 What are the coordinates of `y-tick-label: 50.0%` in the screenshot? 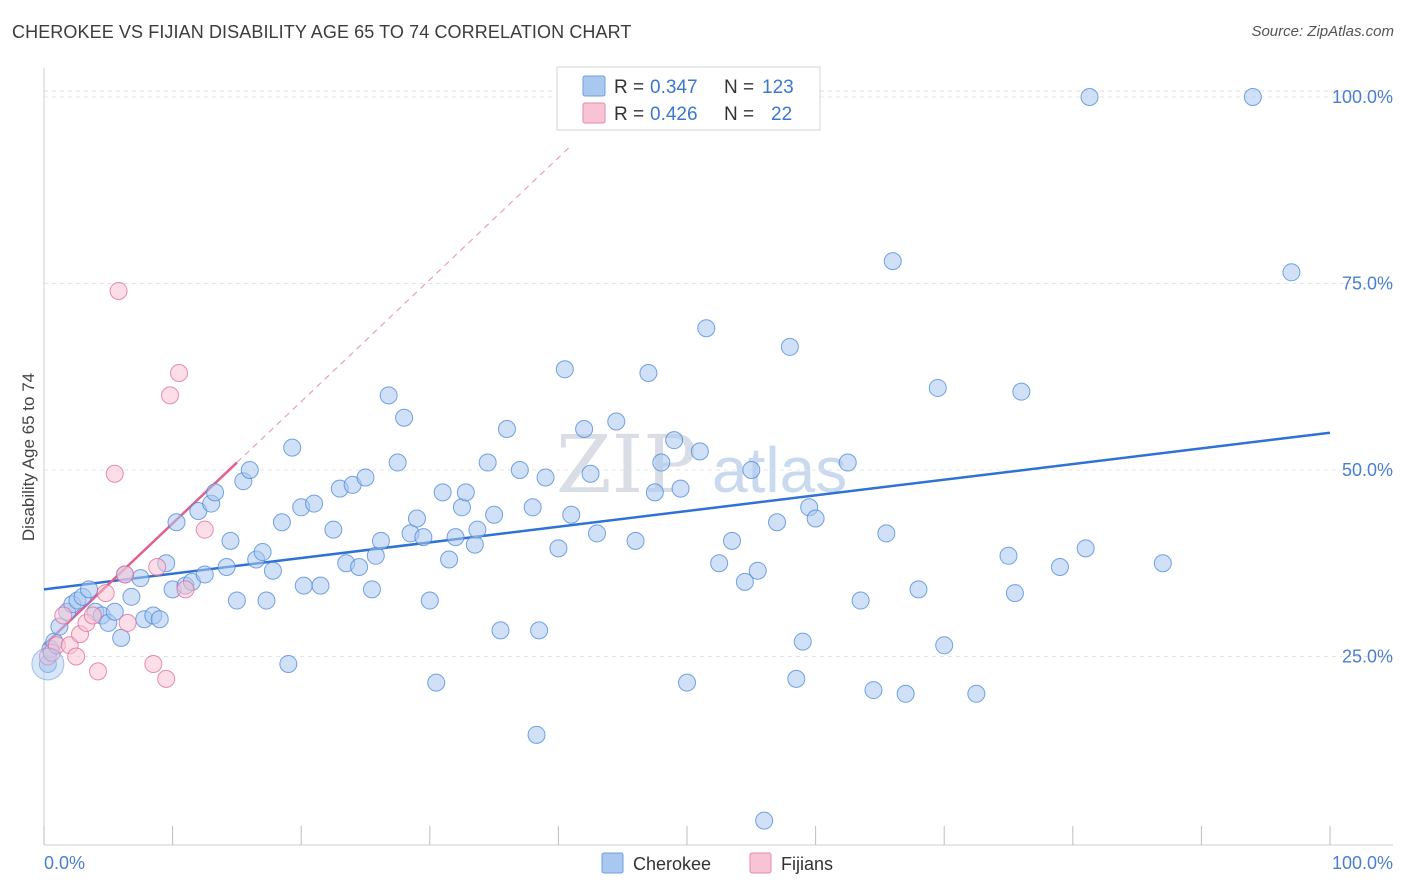 It's located at (1367, 470).